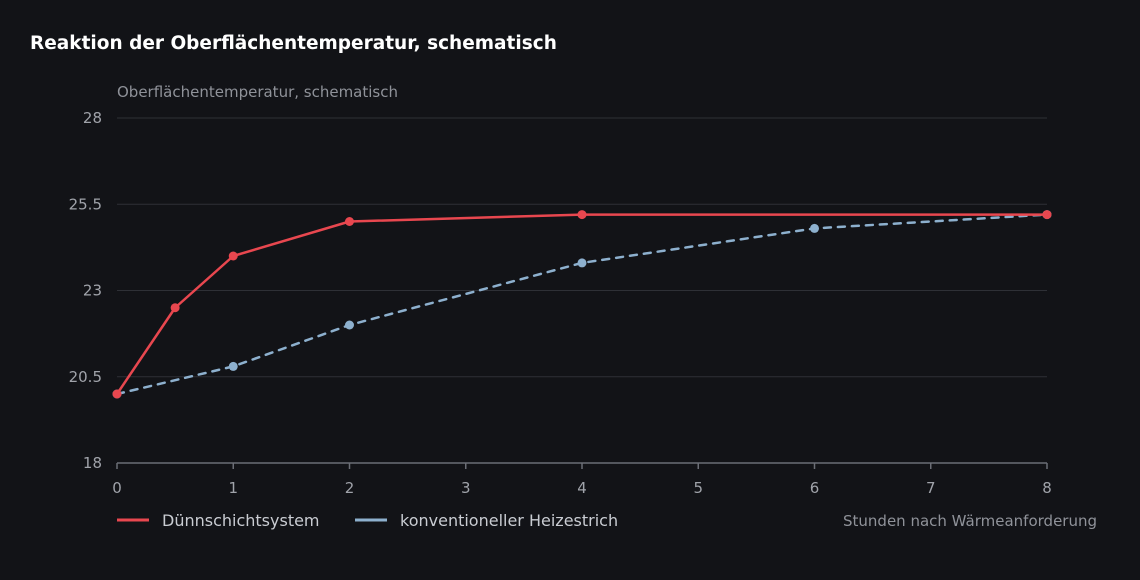 The height and width of the screenshot is (580, 1140). I want to click on x-tick-label: 4, so click(582, 488).